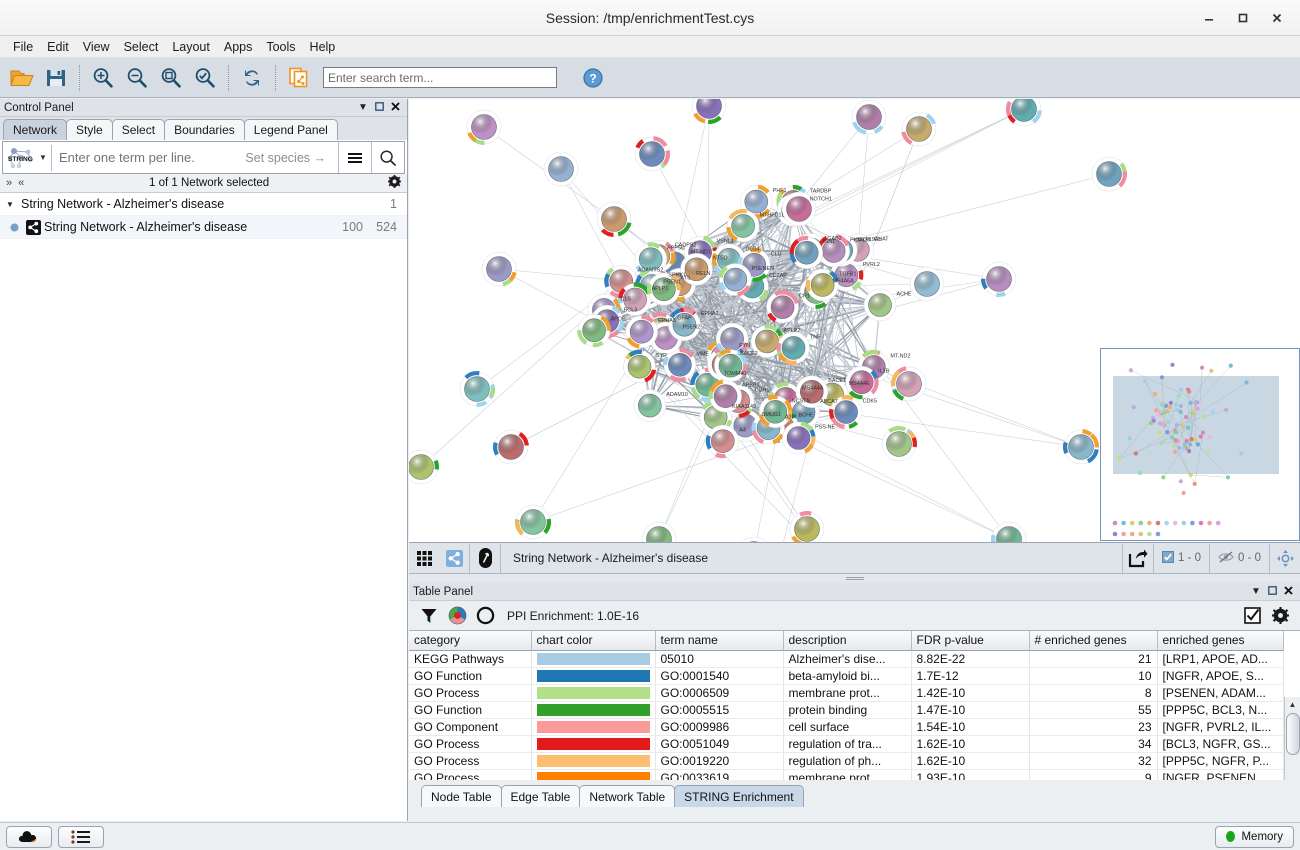  What do you see at coordinates (854, 578) in the screenshot?
I see `panel-splitter` at bounding box center [854, 578].